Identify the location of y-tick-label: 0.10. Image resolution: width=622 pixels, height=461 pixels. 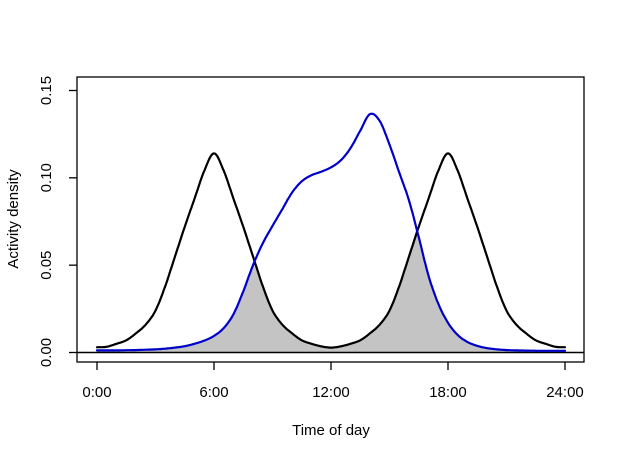
(46, 177).